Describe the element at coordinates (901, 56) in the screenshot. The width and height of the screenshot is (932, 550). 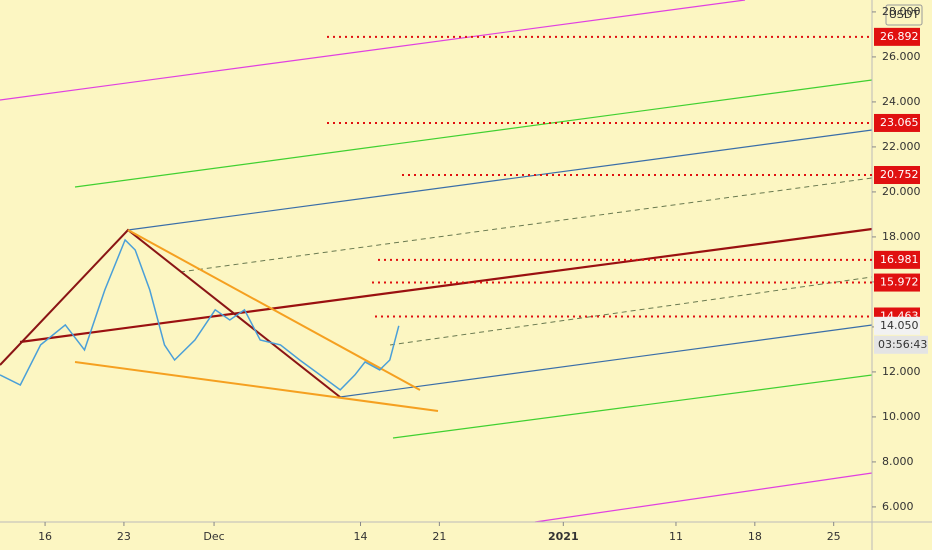
I see `y-tick-label: 26.000` at that location.